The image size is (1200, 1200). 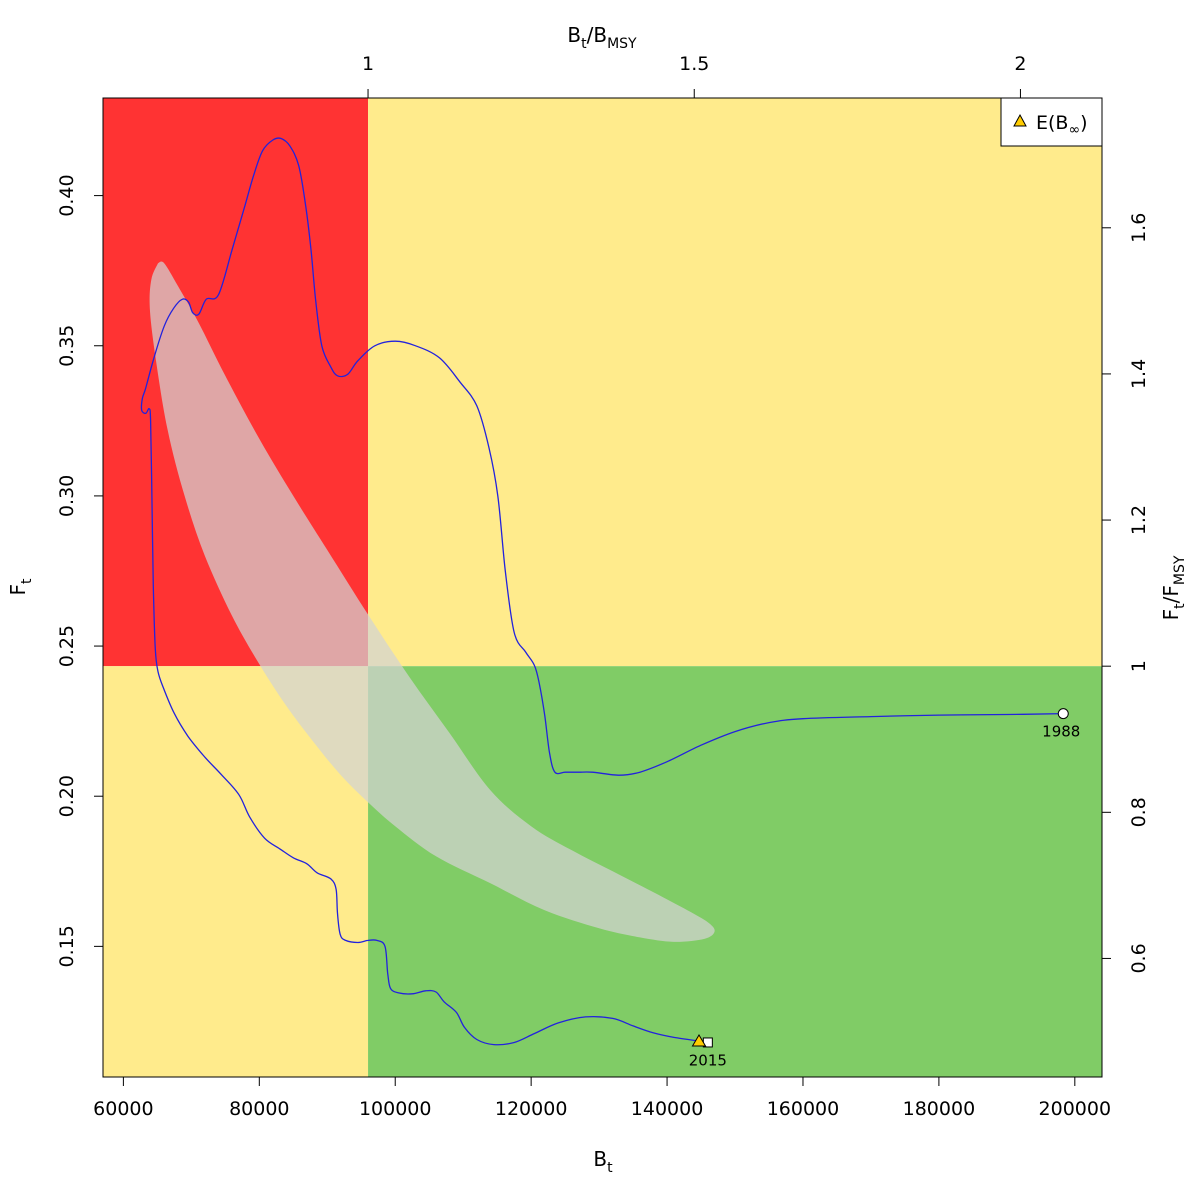 I want to click on top-tick-label: 1.5, so click(x=694, y=64).